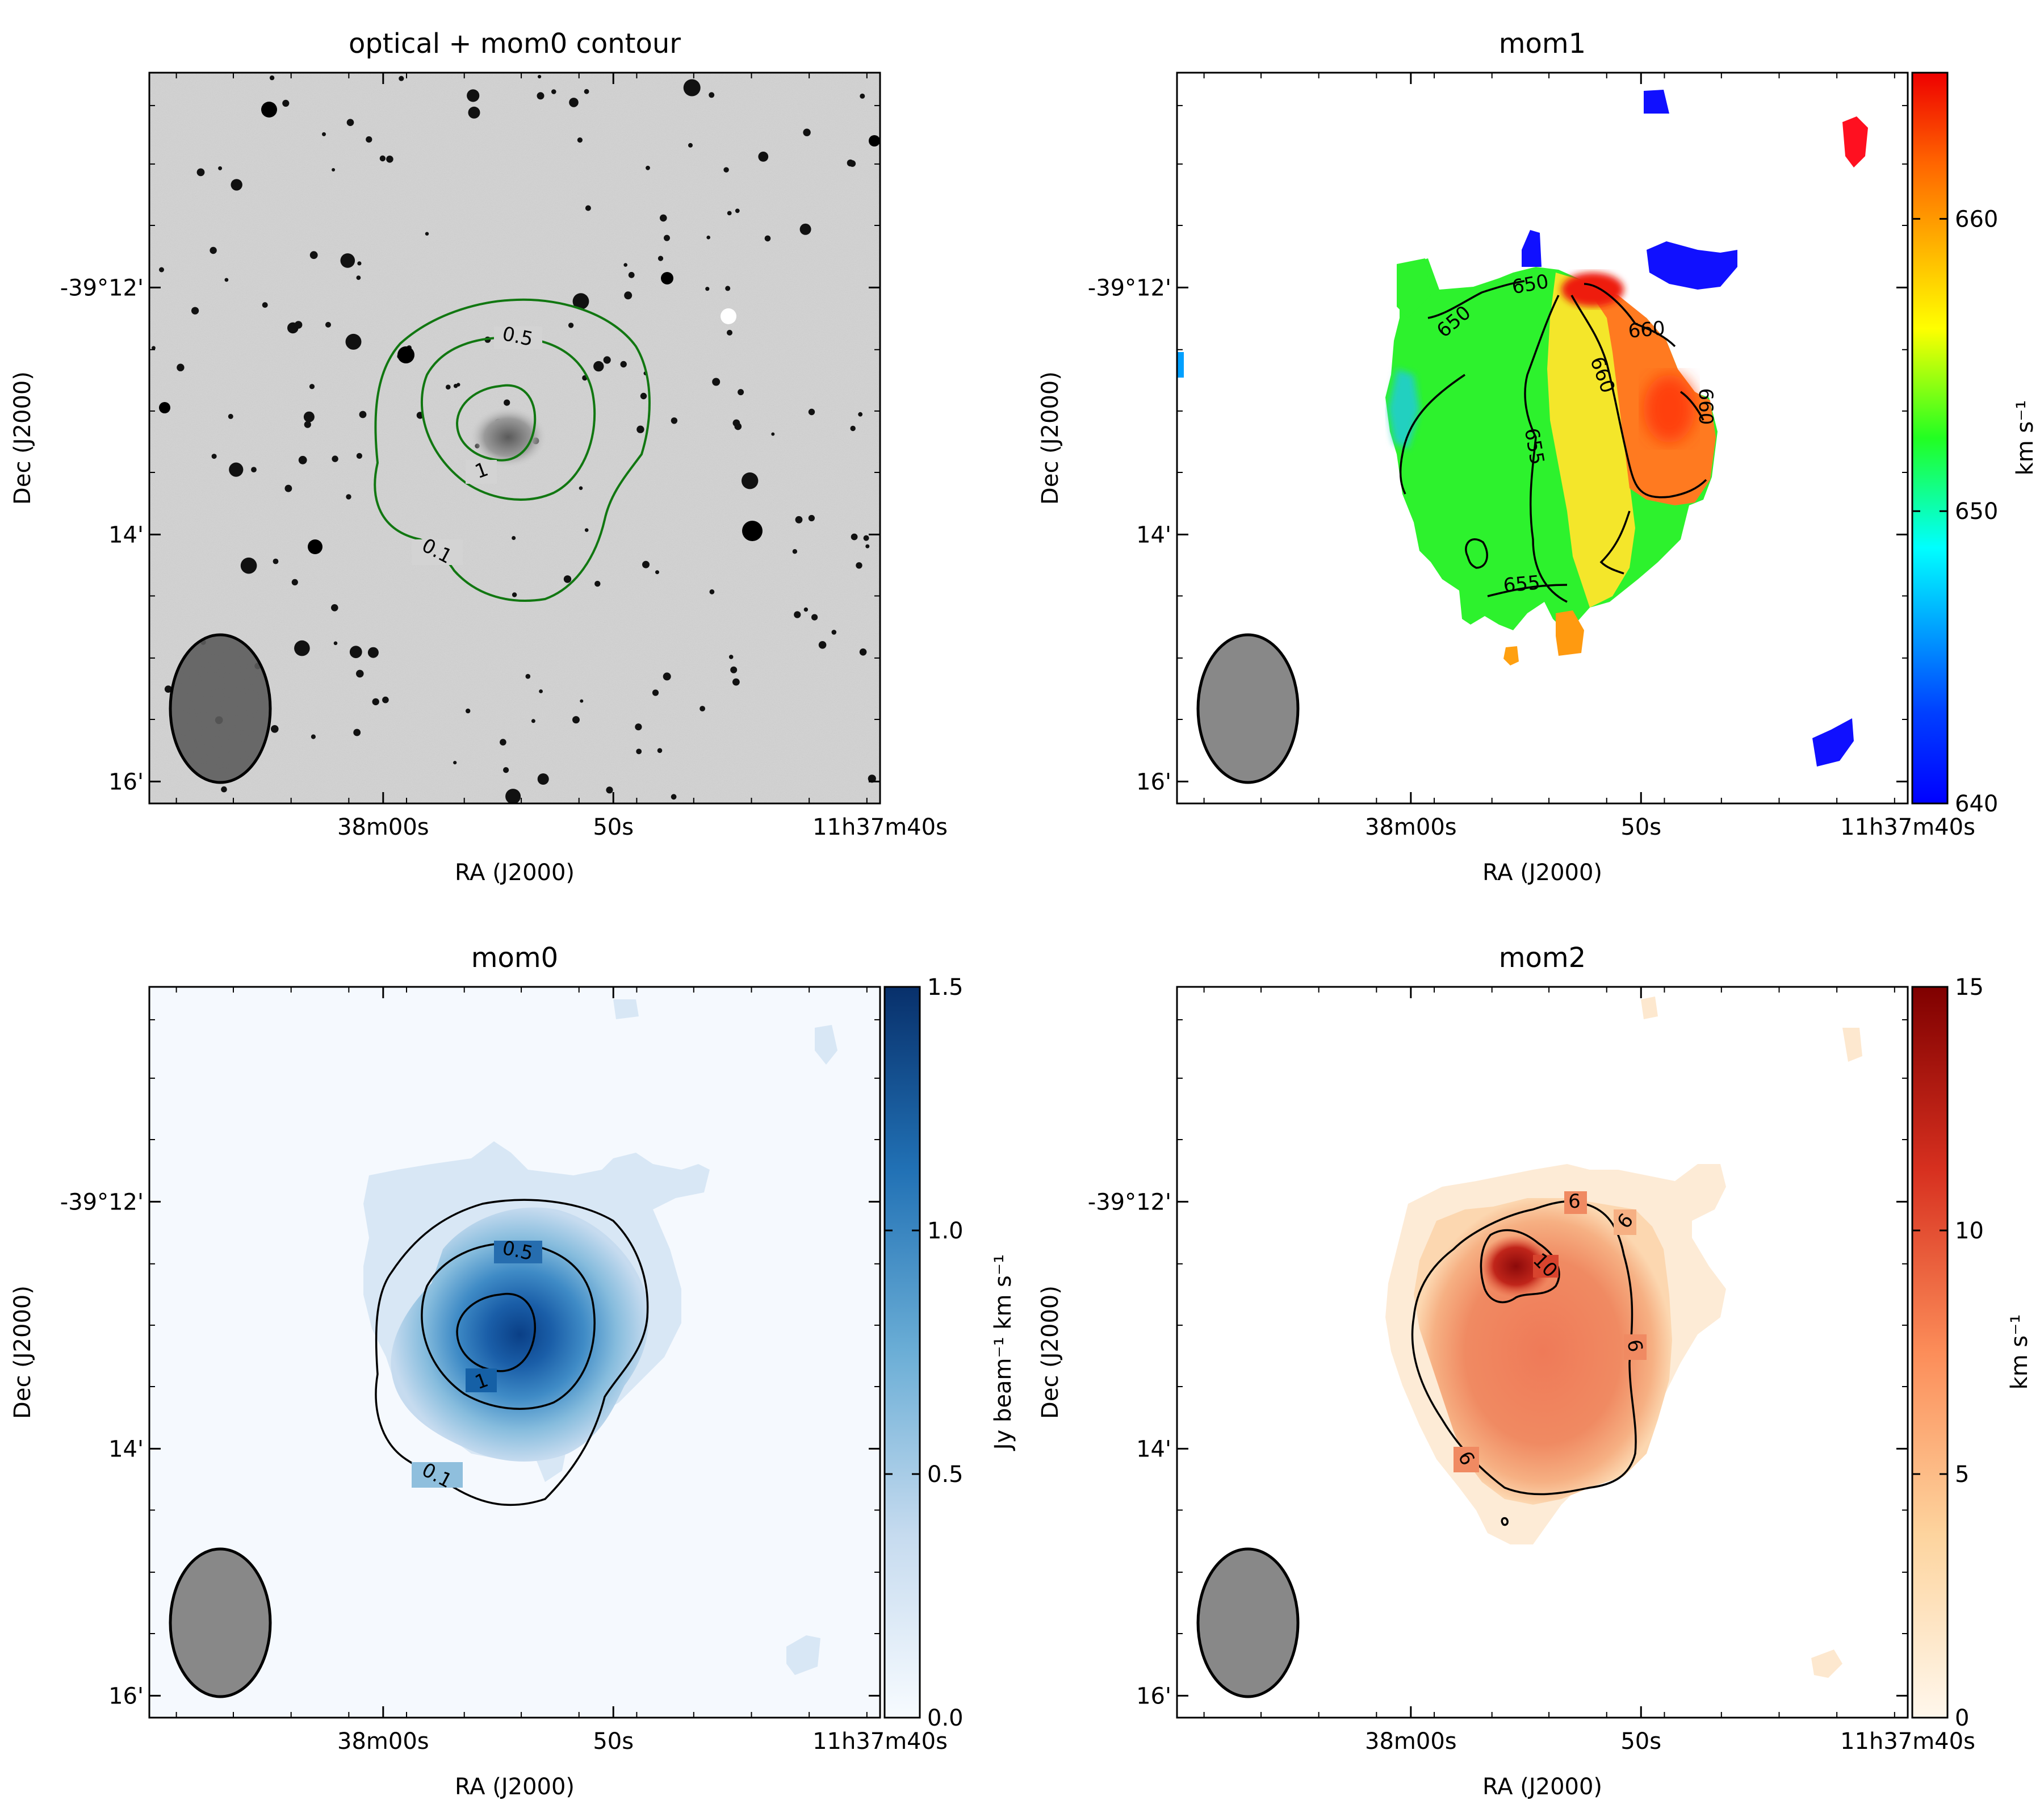 The height and width of the screenshot is (1817, 2044). I want to click on x-axis-label: RA (J2000), so click(515, 1787).